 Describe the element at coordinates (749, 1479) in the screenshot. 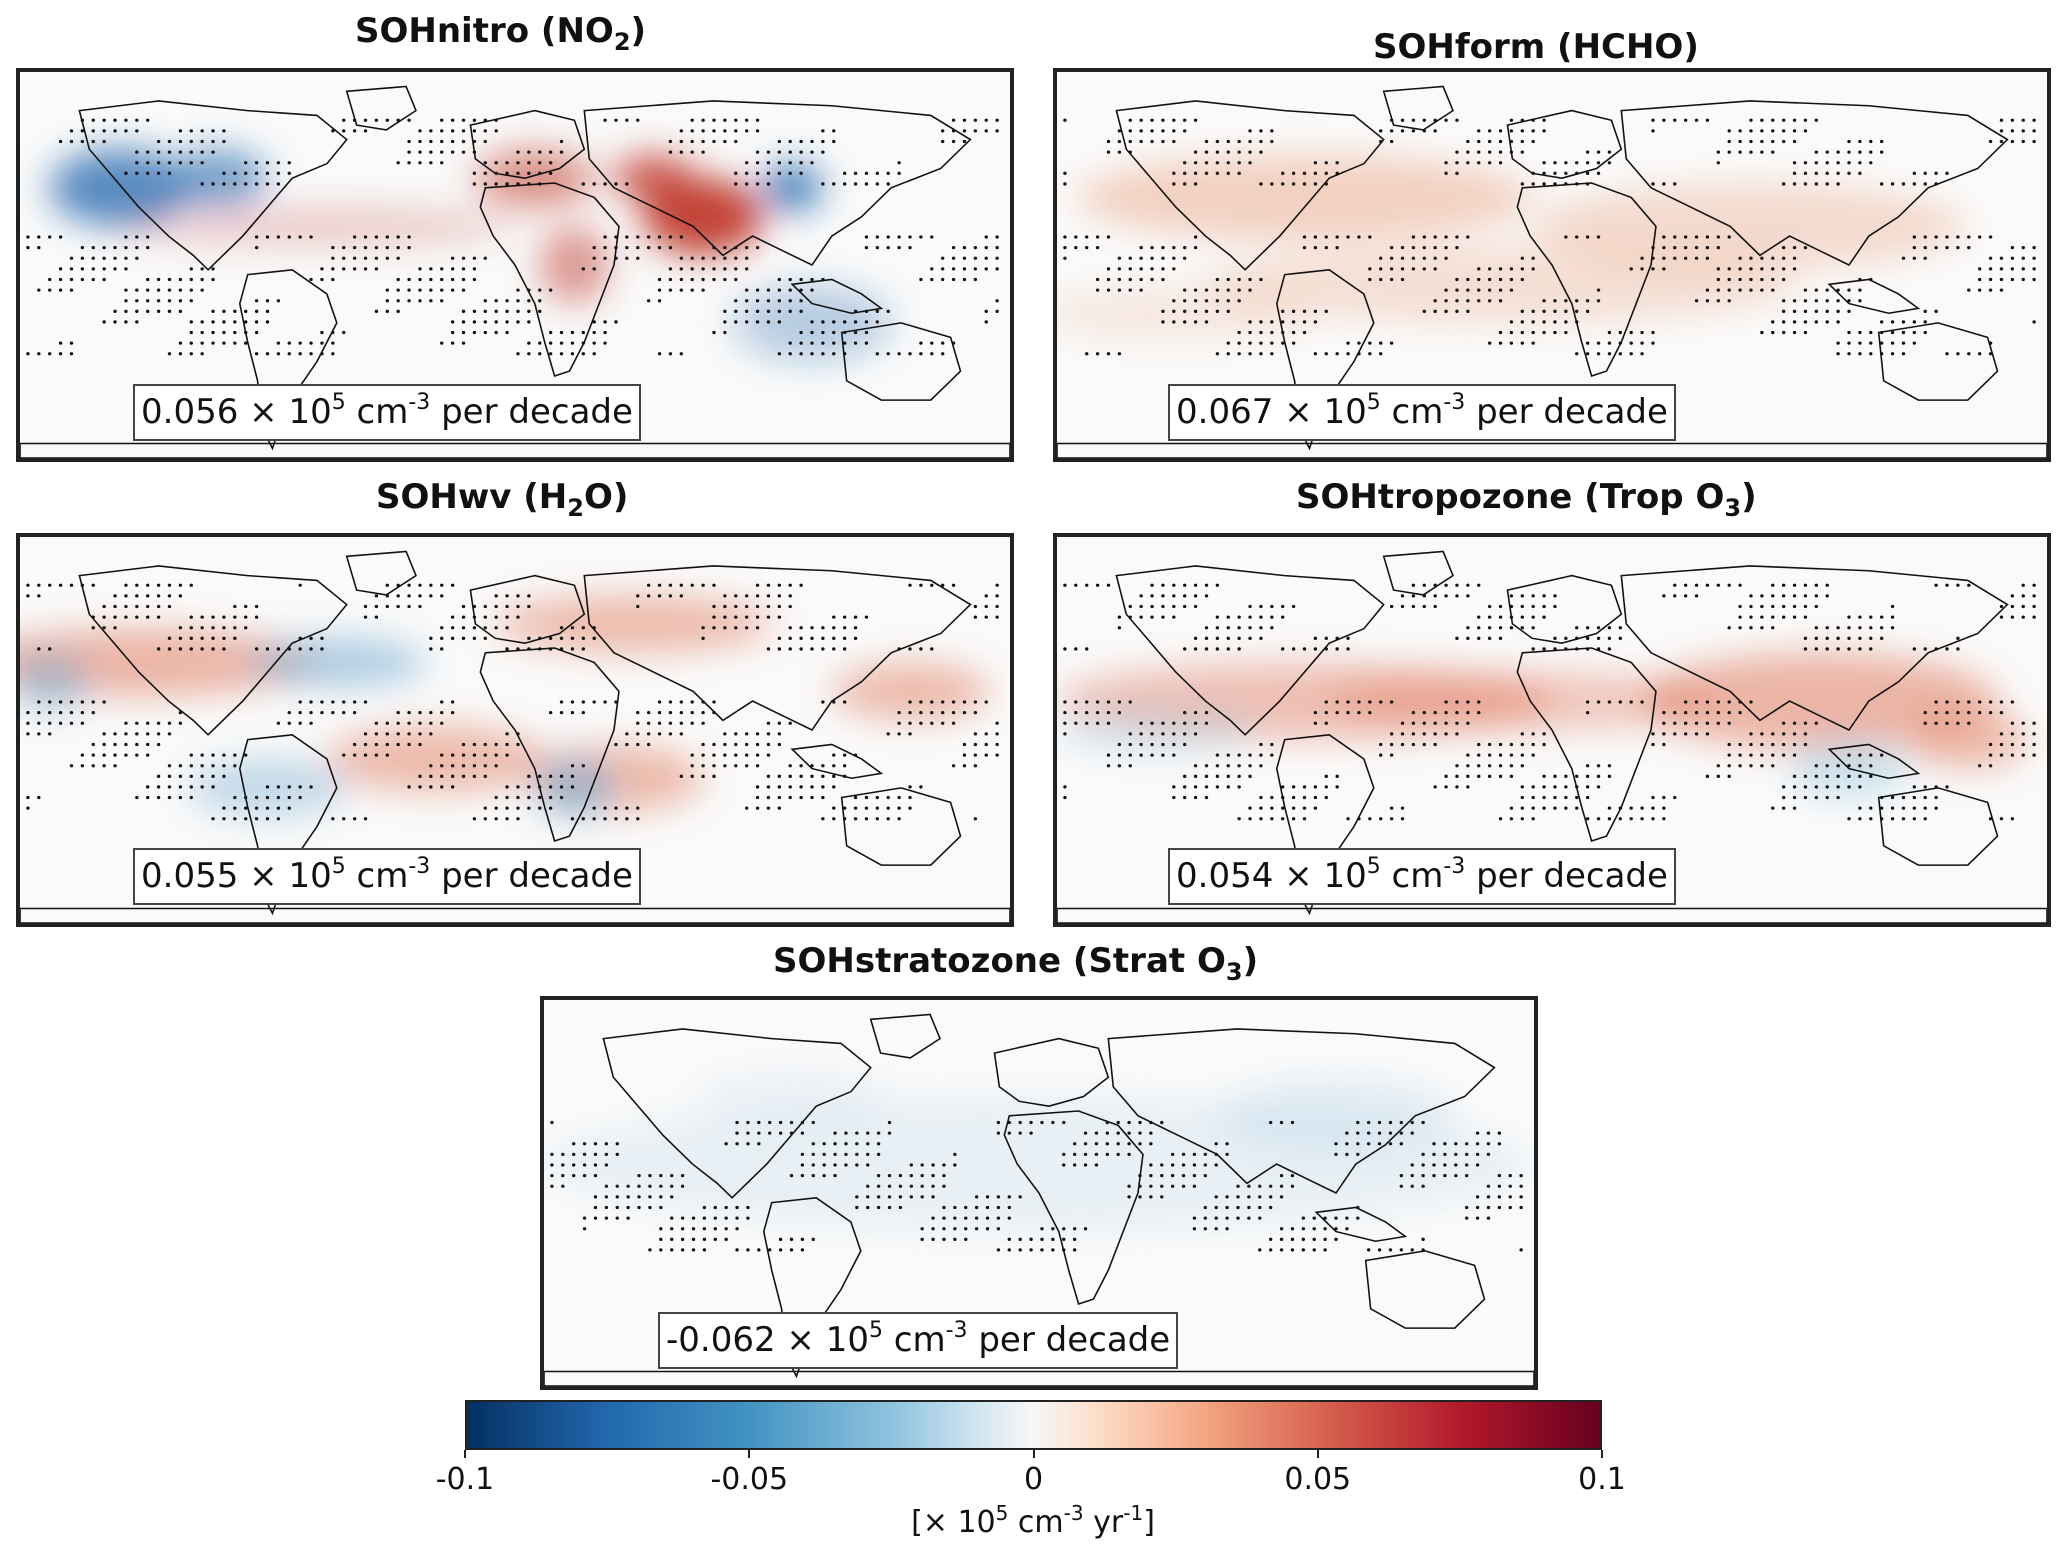

I see `colorbar-tick-label: -0.05` at that location.